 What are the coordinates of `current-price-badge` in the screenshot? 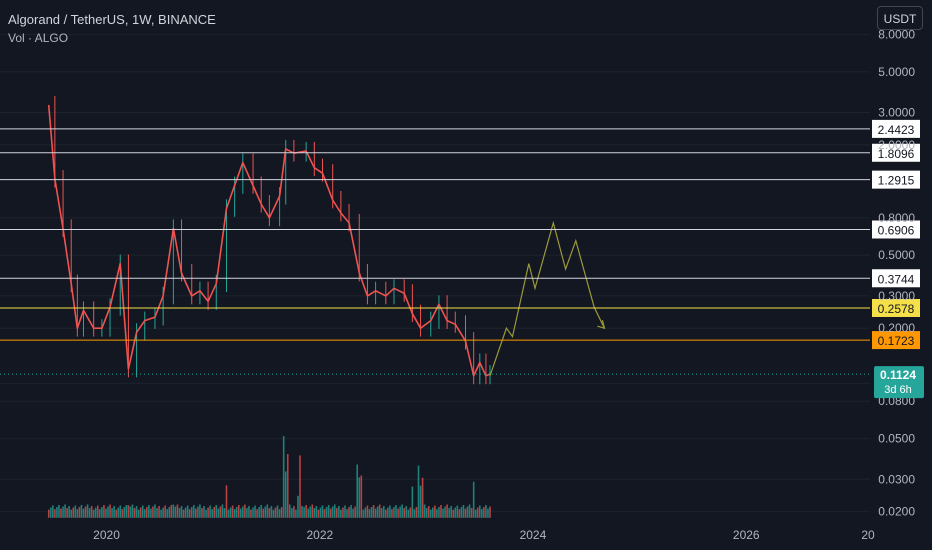 It's located at (899, 382).